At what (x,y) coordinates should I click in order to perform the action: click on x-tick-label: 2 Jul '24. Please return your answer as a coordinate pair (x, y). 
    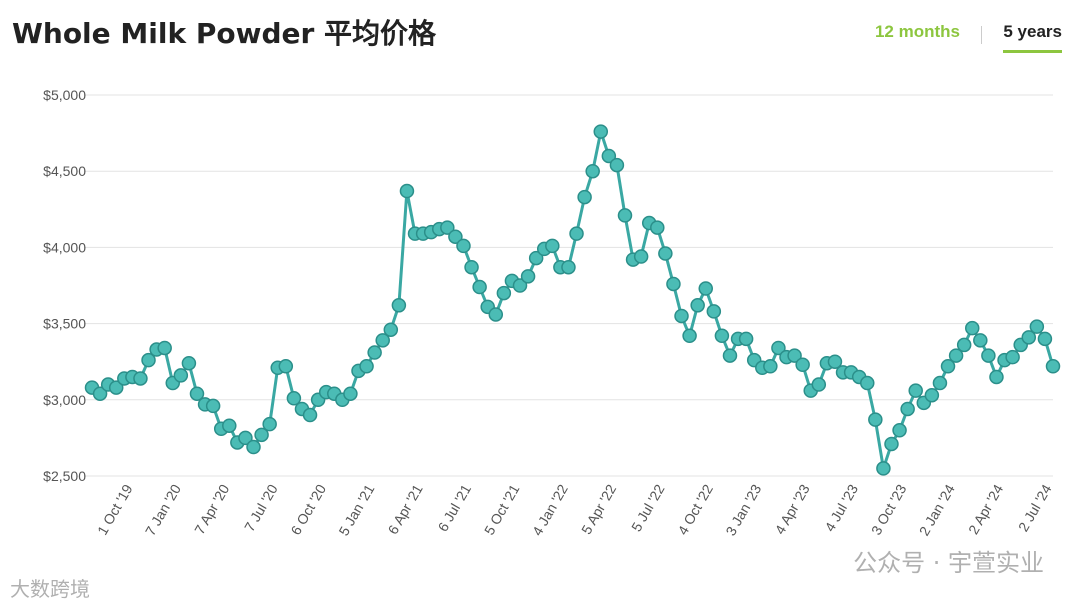
    Looking at the image, I should click on (1035, 507).